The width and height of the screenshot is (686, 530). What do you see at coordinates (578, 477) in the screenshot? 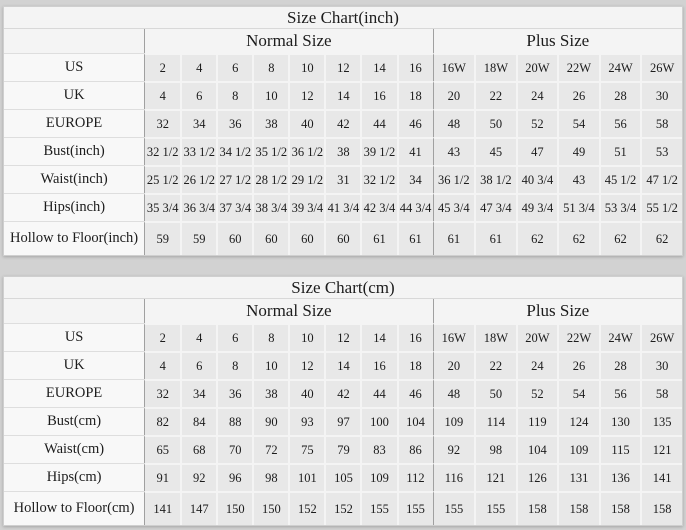
I see `size-cell: 131` at bounding box center [578, 477].